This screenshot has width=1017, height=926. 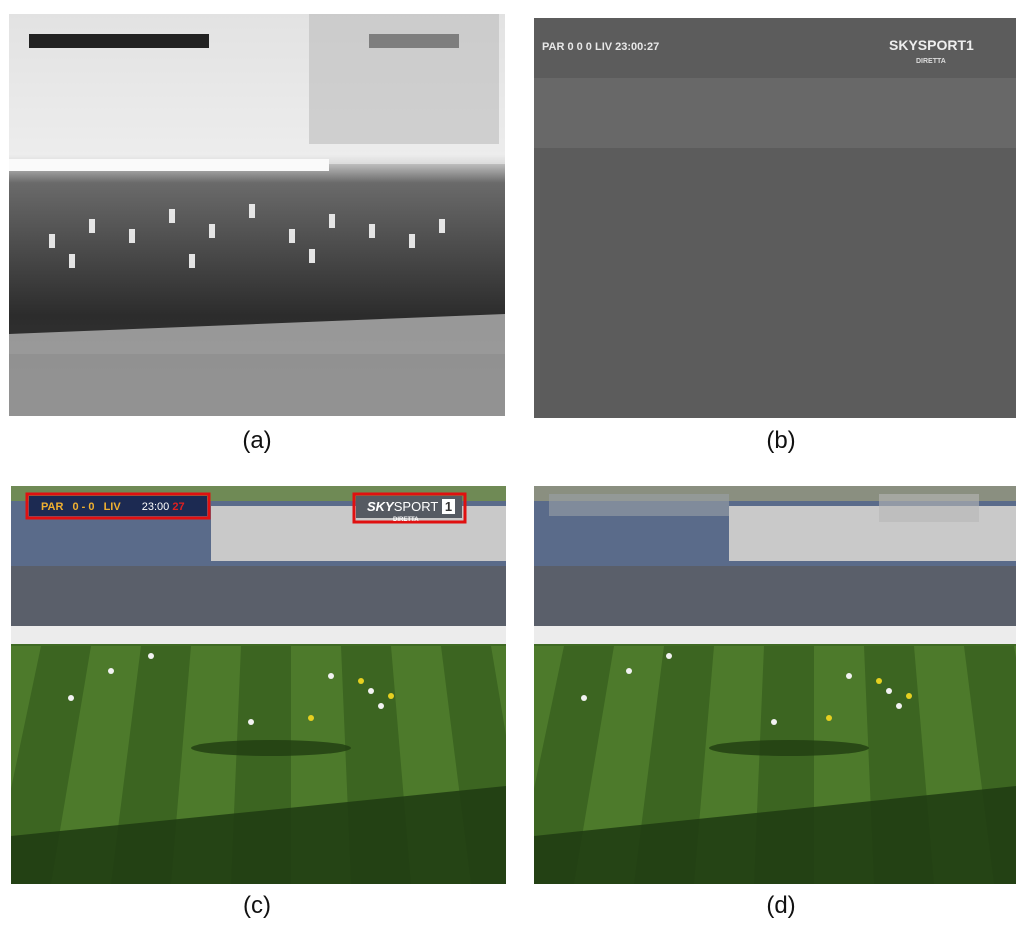 What do you see at coordinates (52, 507) in the screenshot?
I see `score-home: PAR` at bounding box center [52, 507].